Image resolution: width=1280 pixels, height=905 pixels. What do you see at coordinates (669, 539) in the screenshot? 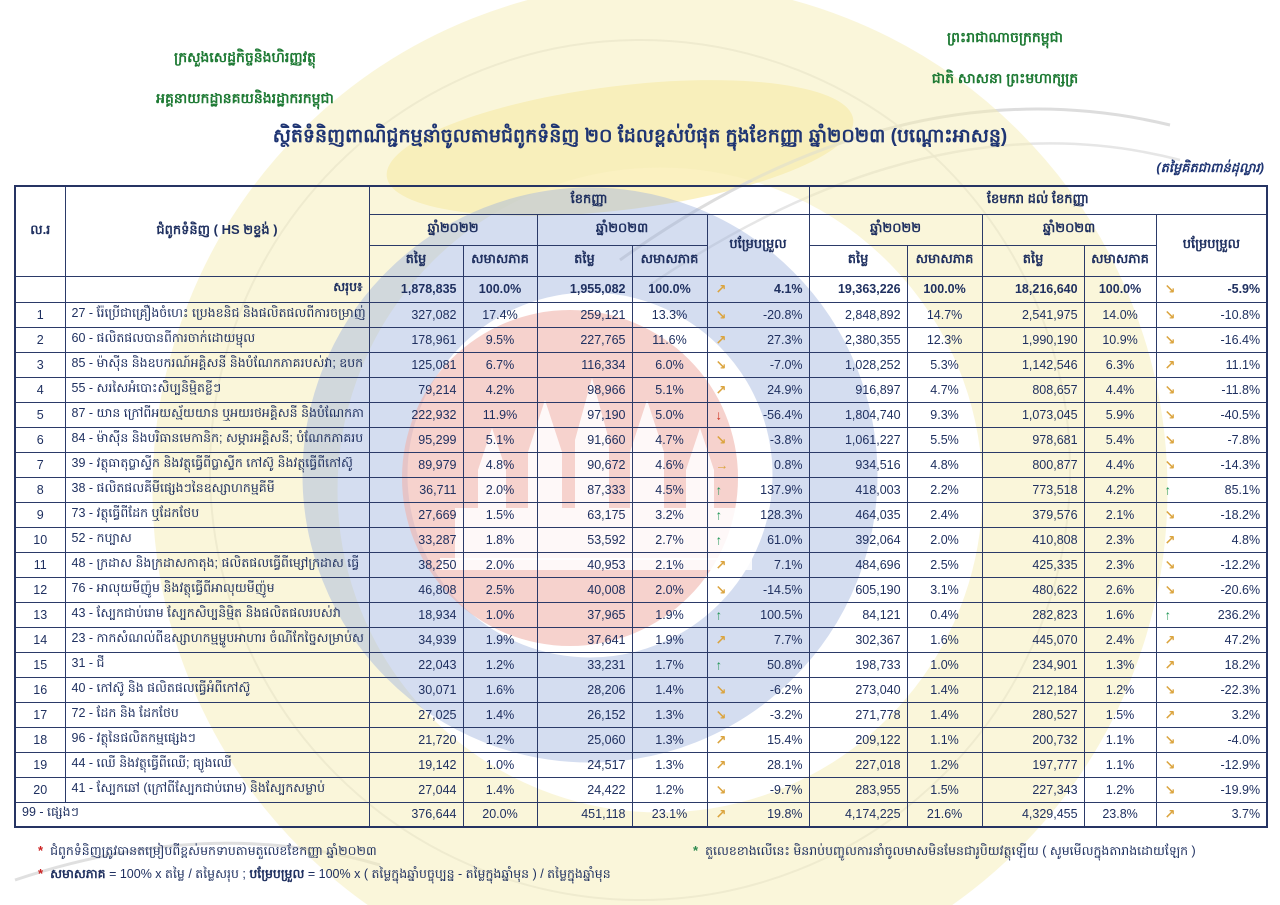
I see `sep-2023-share: 2.7%` at bounding box center [669, 539].